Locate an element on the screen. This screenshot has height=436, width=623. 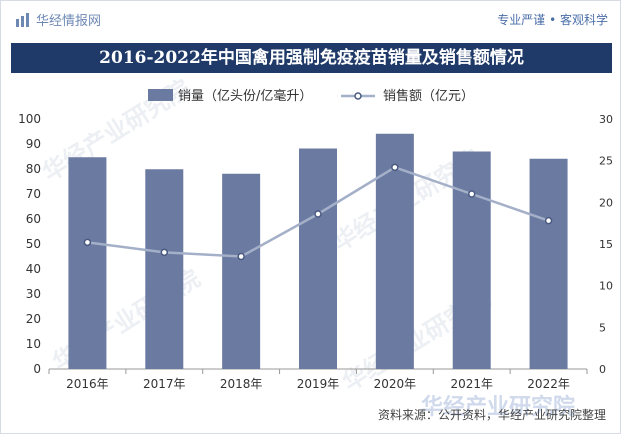
y-left-tick-label: 20 is located at coordinates (33, 319).